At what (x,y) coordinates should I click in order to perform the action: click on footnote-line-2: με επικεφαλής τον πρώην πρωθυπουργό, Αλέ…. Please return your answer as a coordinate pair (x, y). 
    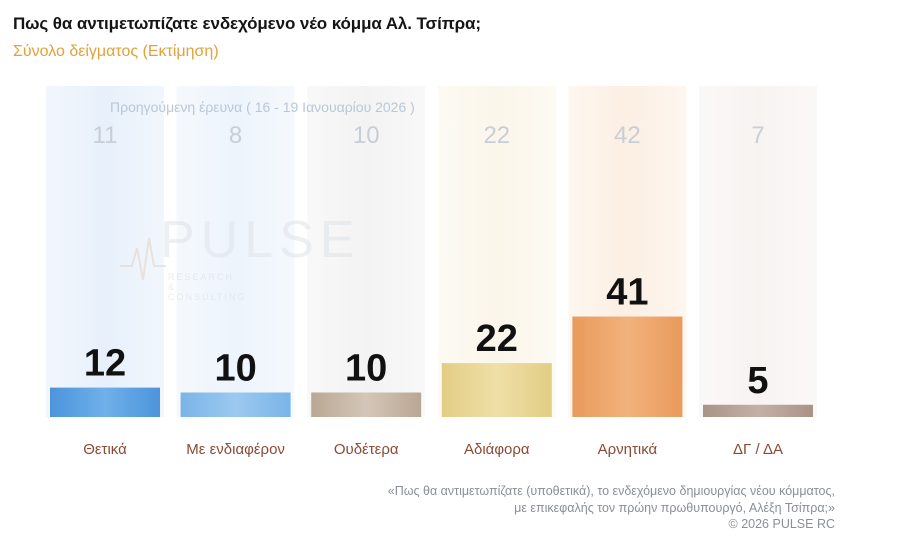
    Looking at the image, I should click on (674, 508).